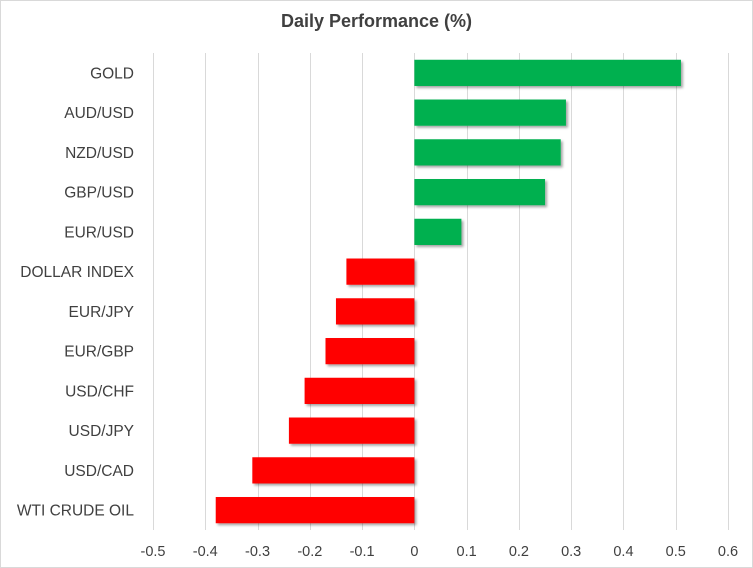 This screenshot has height=568, width=753. What do you see at coordinates (519, 552) in the screenshot?
I see `x-tick-label: 0.2` at bounding box center [519, 552].